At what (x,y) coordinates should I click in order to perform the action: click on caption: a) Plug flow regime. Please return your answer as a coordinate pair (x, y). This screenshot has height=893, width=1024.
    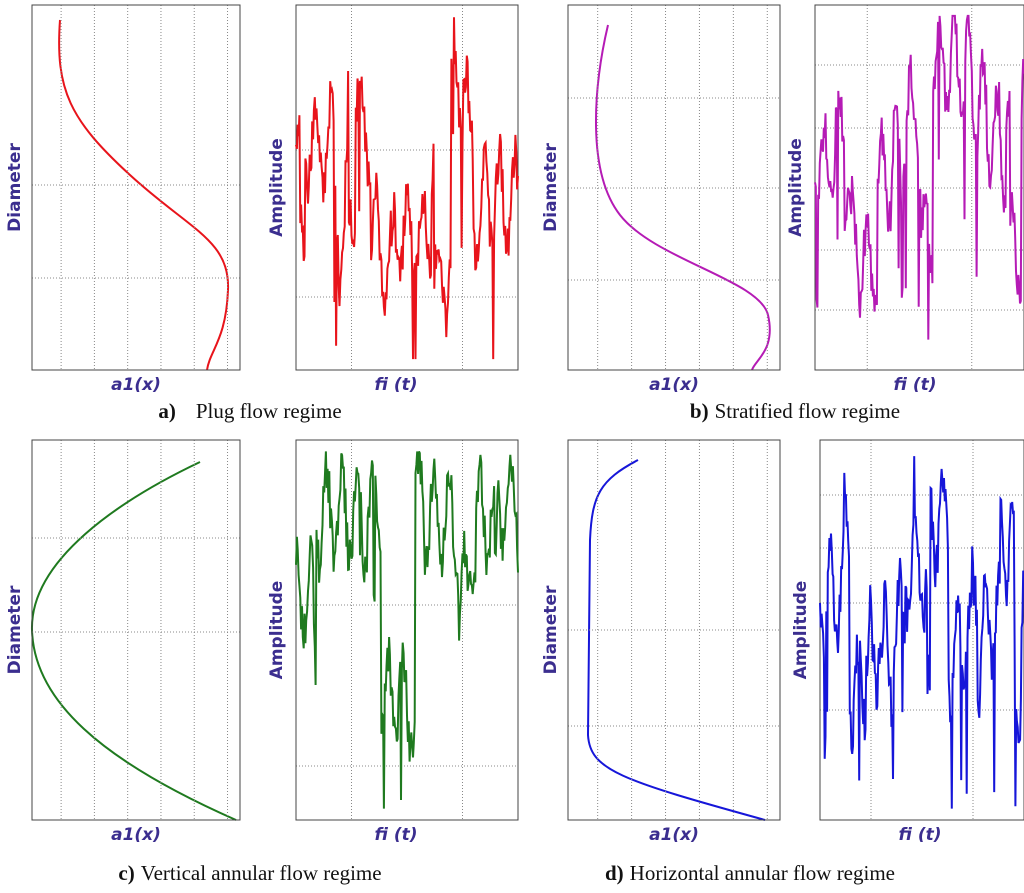
    Looking at the image, I should click on (249, 411).